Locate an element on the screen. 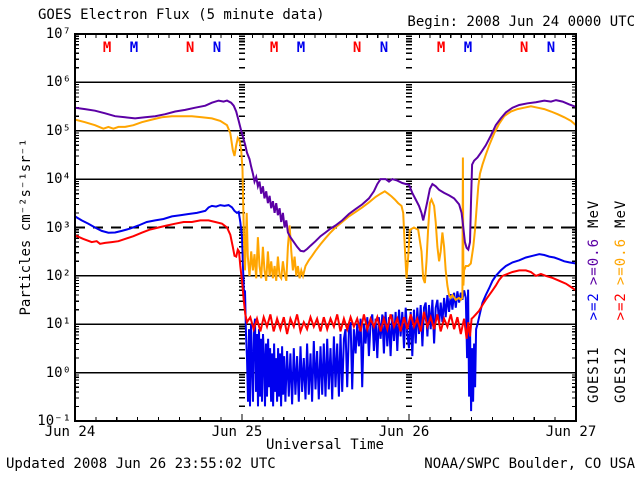  y-tick-label: 10¹ is located at coordinates (58, 324).